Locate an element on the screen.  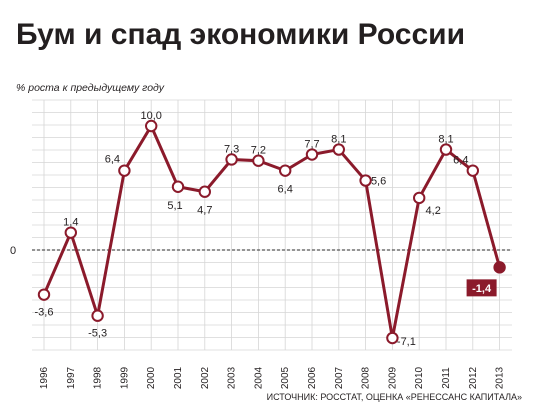
data-label: 7,3 is located at coordinates (231, 149).